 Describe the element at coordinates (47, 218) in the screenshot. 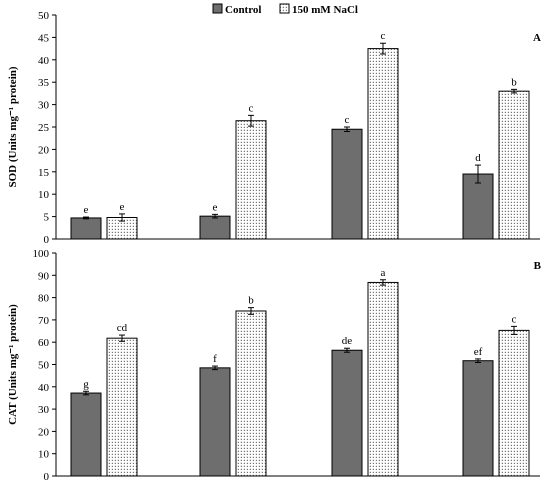

I see `y-tick-label: 5` at that location.